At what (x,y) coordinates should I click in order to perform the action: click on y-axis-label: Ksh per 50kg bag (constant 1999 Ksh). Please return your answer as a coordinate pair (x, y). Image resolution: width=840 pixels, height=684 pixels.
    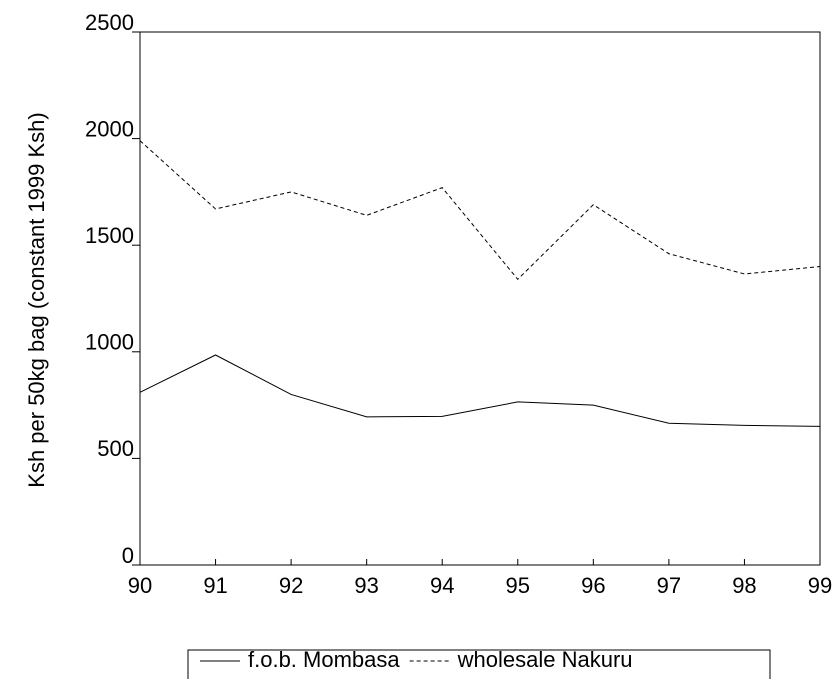
    Looking at the image, I should click on (36, 299).